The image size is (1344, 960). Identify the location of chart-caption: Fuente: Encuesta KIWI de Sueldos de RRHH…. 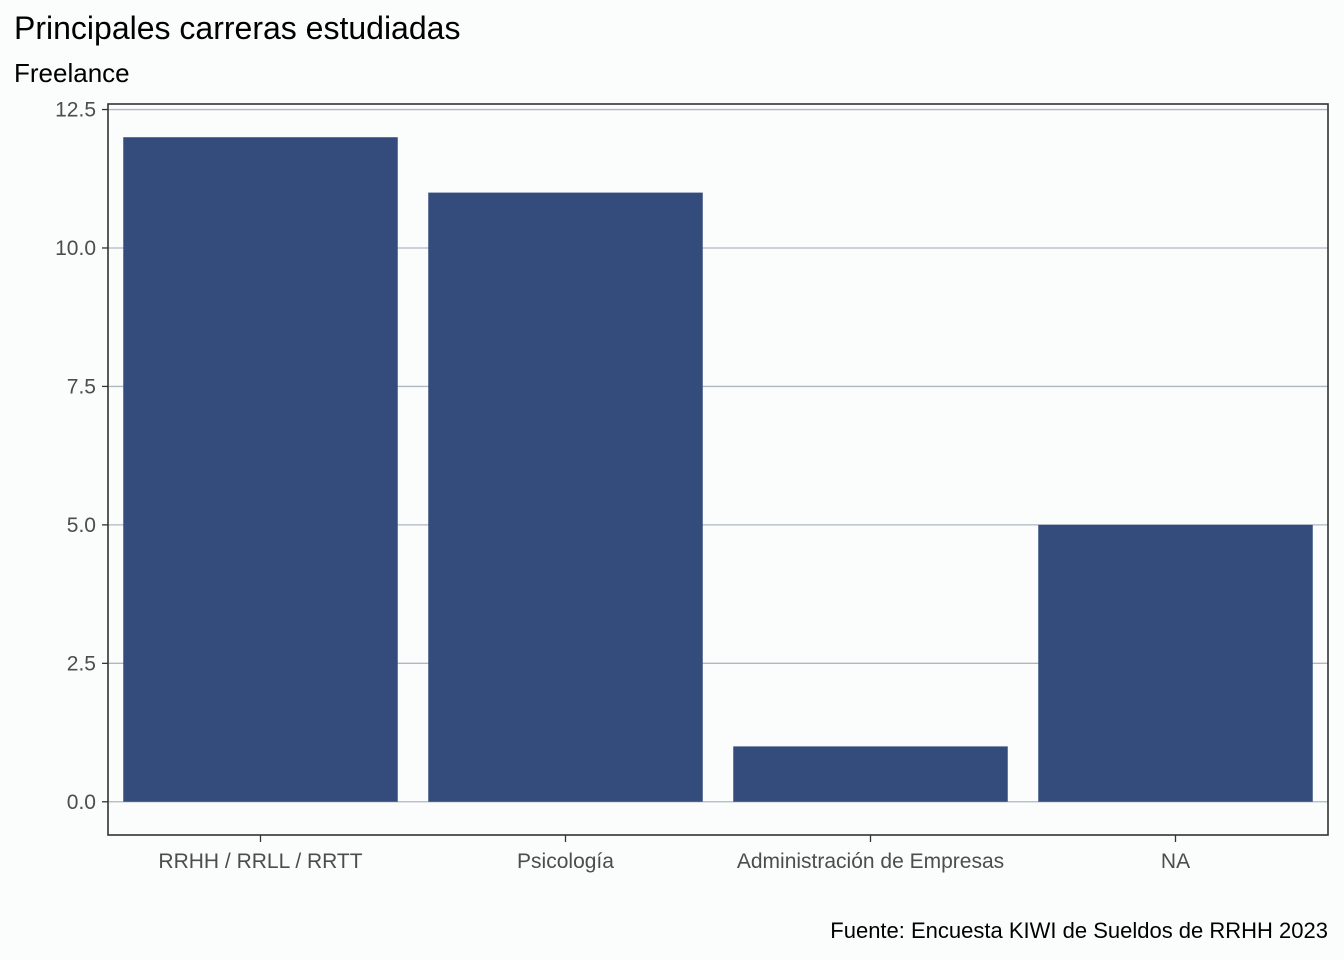
(1079, 930).